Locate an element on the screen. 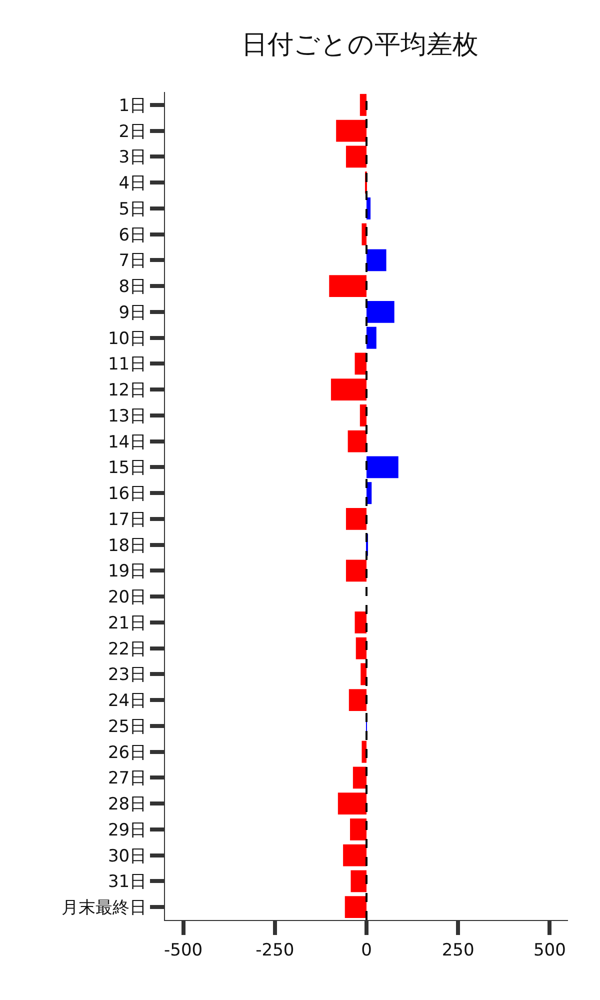  x-tick-label: 0 is located at coordinates (366, 950).